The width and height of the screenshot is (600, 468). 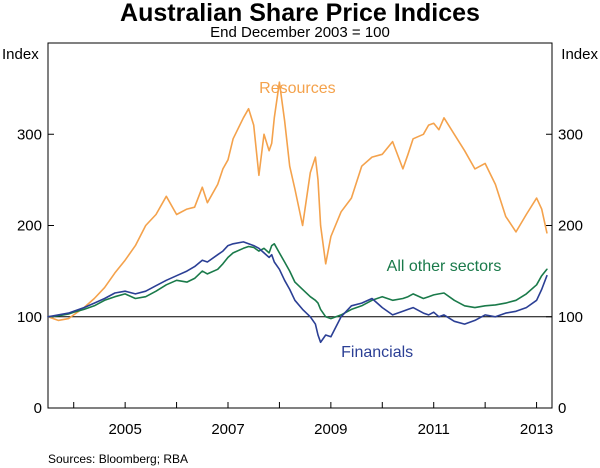 What do you see at coordinates (579, 54) in the screenshot?
I see `y-axis-right-label: Index` at bounding box center [579, 54].